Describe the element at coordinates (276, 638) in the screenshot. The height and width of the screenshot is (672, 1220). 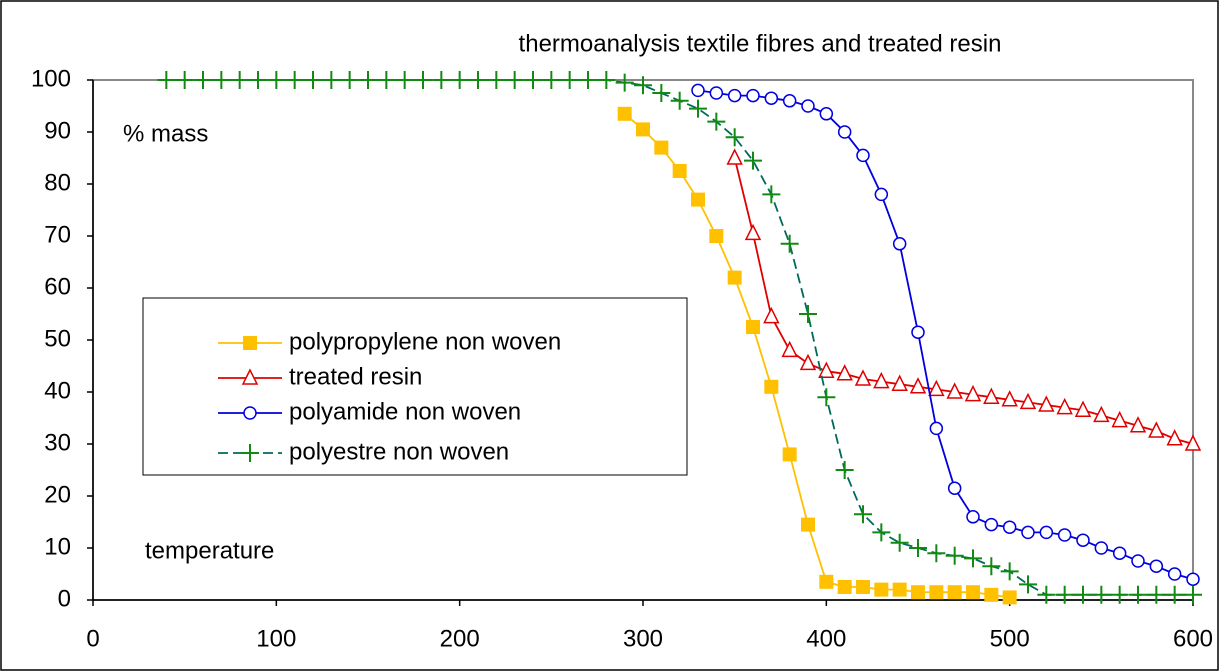
I see `x-tick-label: 100` at that location.